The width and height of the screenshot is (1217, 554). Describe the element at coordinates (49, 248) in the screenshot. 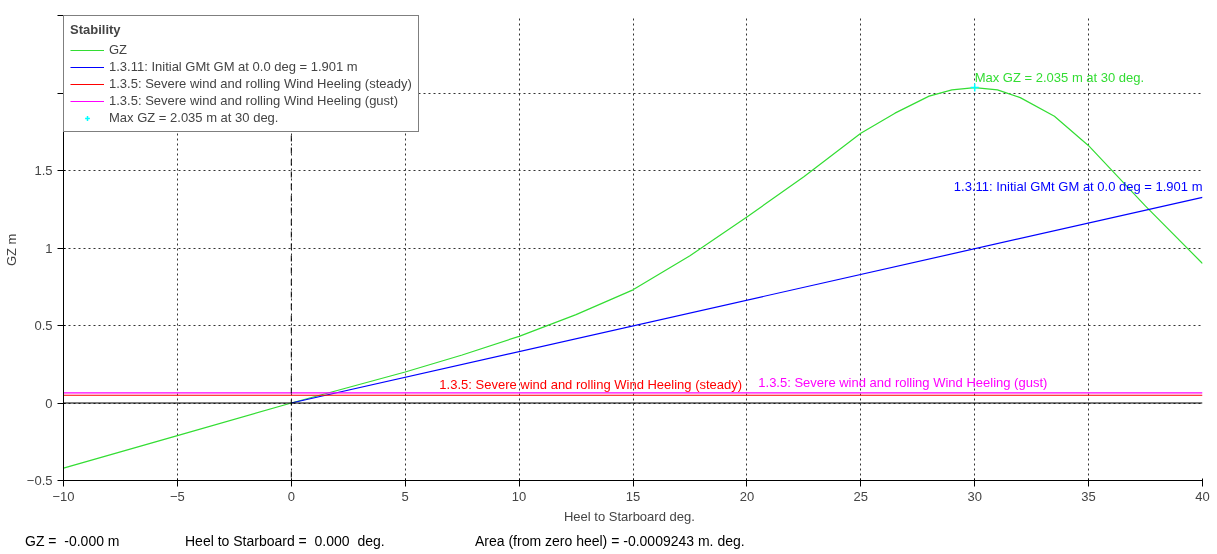

I see `y-tick-label: 1` at that location.